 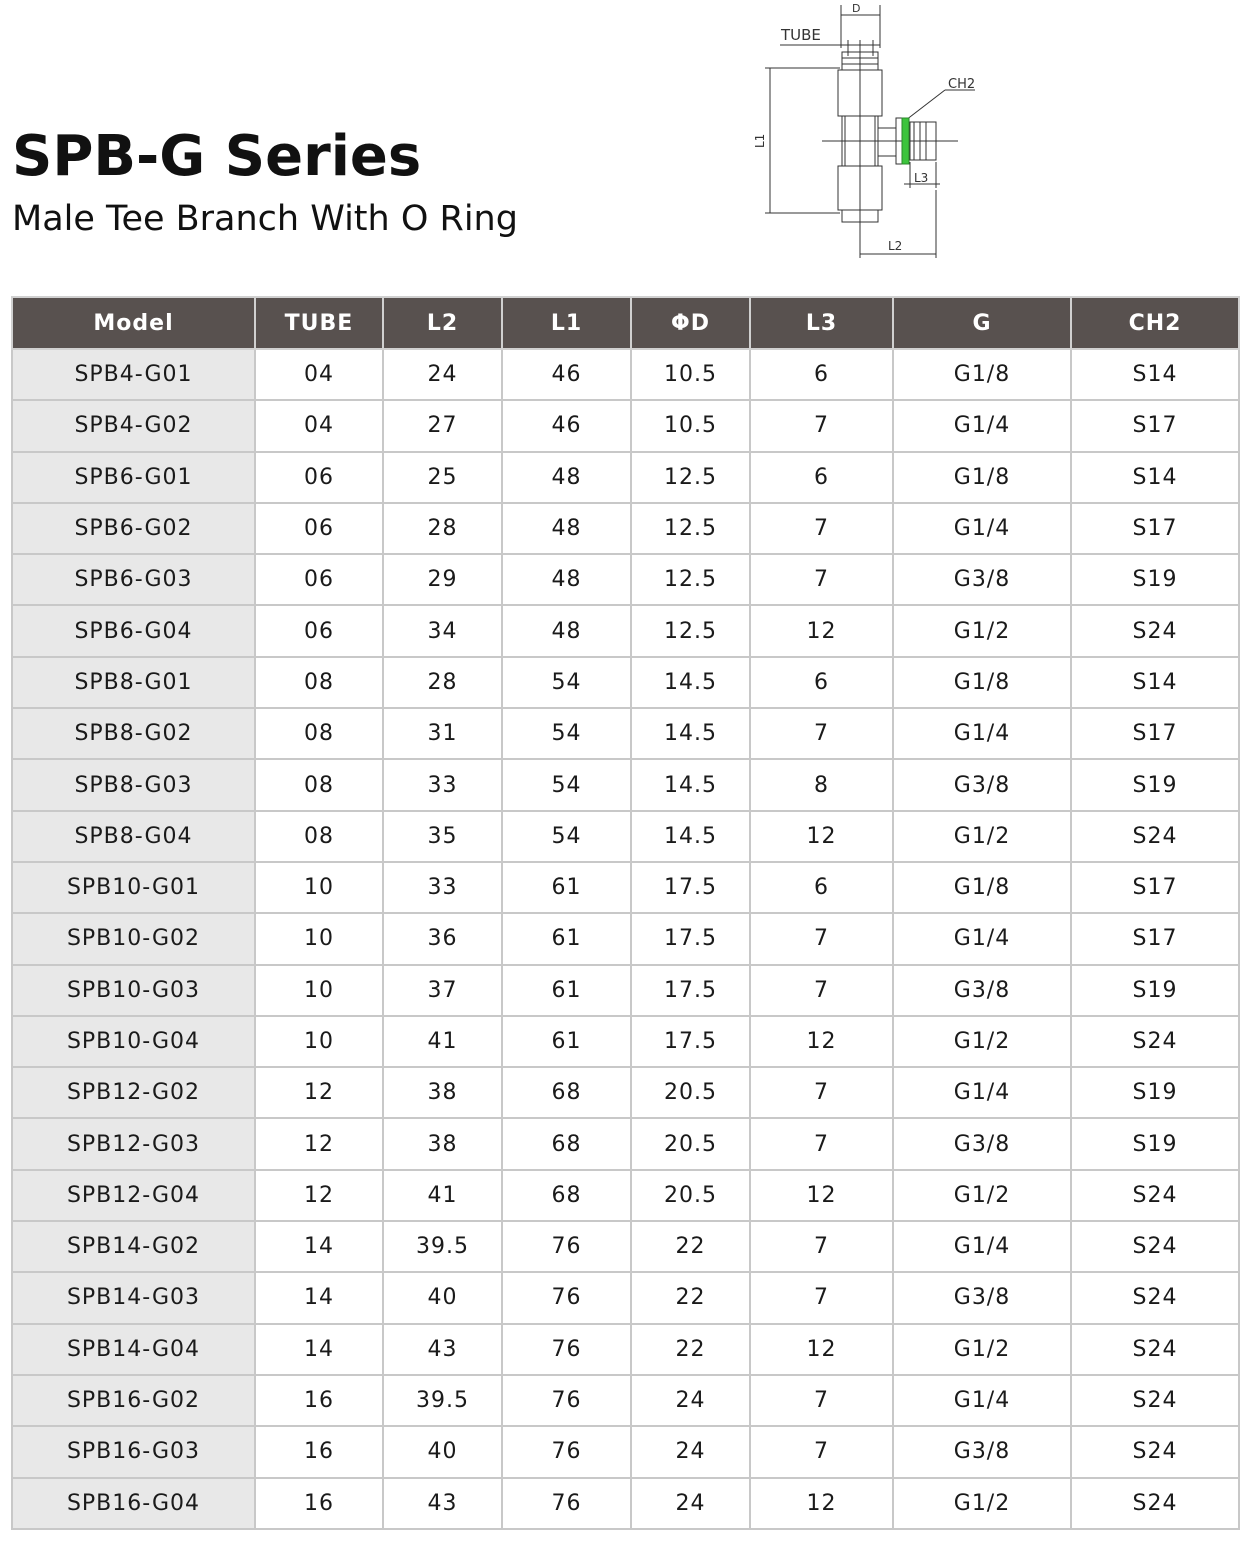 I want to click on table-row: SPB6-G01 06 25 48 12.5 6 G1/8 S14, so click(x=625, y=477).